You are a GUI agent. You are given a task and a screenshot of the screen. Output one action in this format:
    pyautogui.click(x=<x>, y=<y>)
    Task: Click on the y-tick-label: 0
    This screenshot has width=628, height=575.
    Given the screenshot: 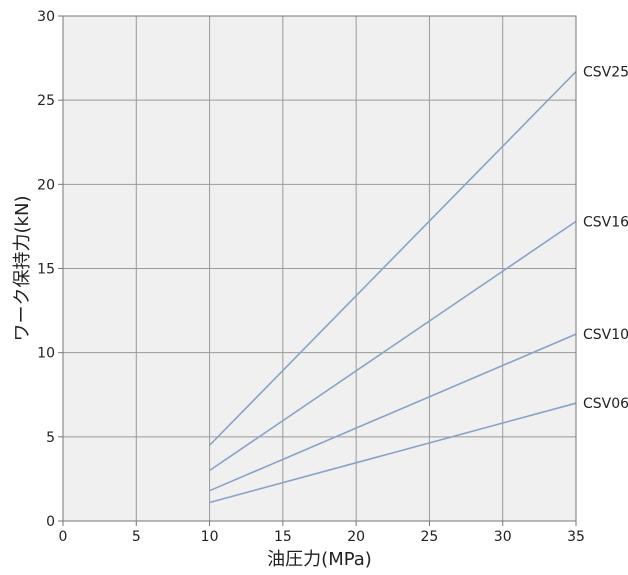 What is the action you would take?
    pyautogui.click(x=50, y=522)
    